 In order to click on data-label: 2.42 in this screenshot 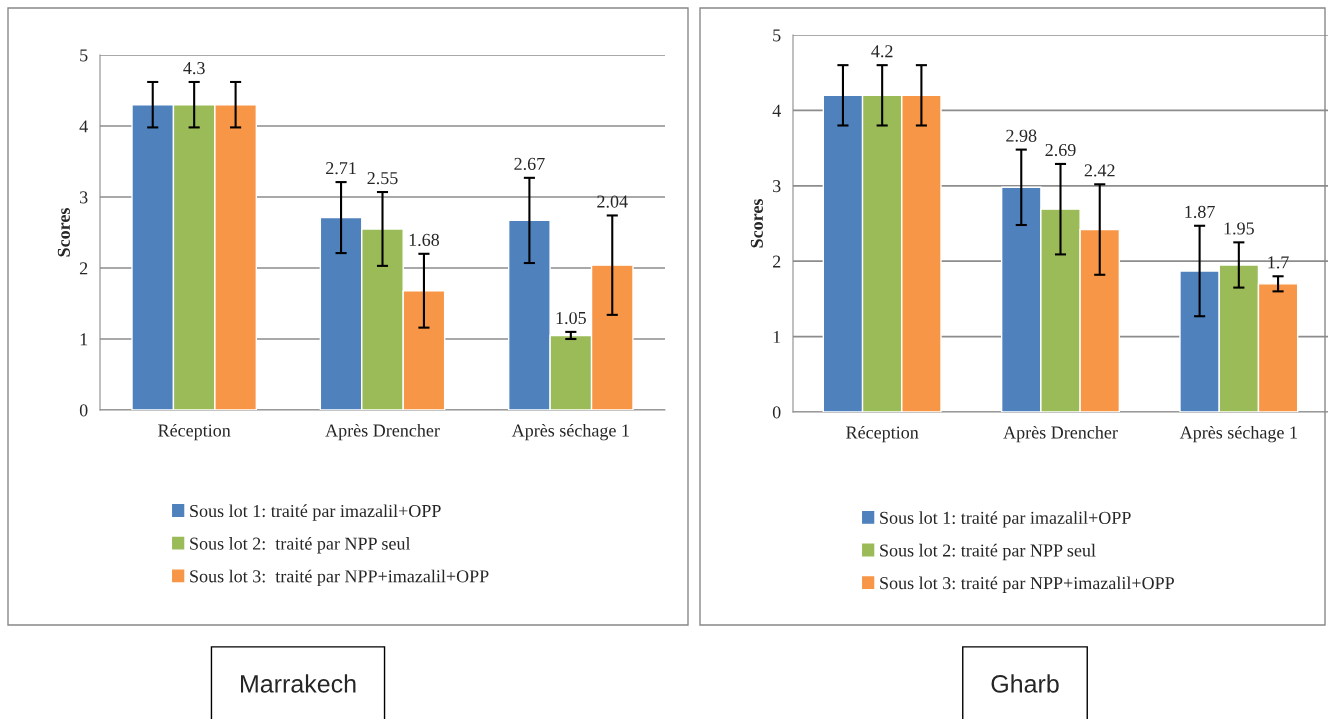, I will do `click(1099, 170)`.